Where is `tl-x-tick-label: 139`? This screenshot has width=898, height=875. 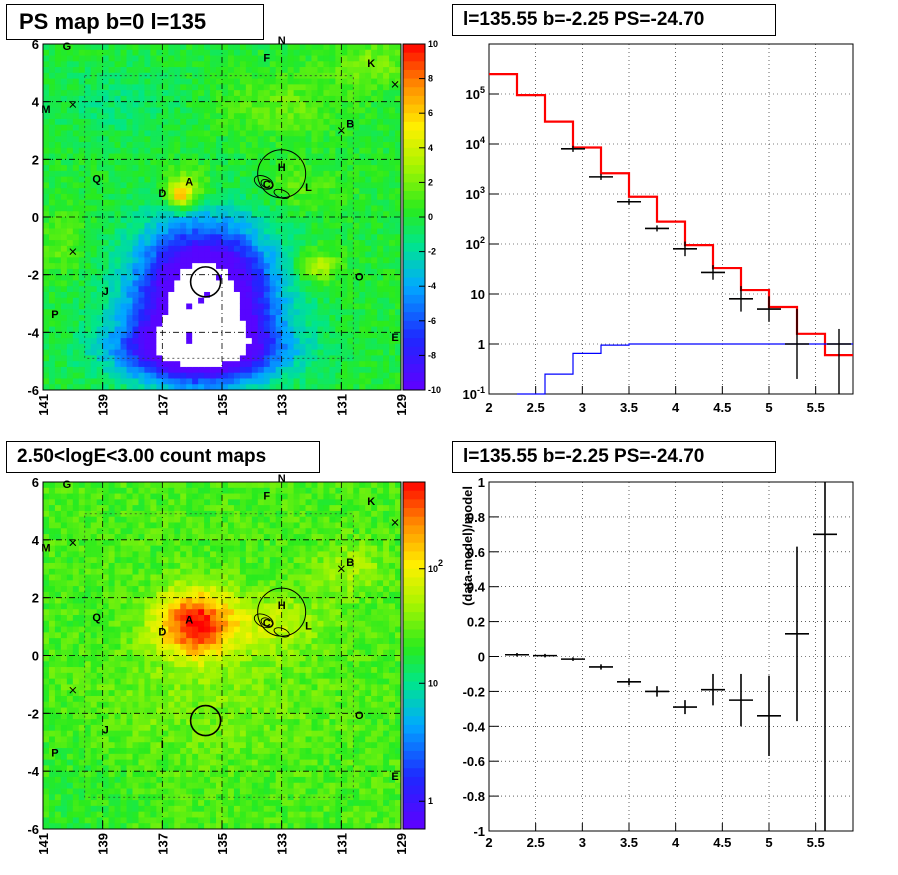 tl-x-tick-label: 139 is located at coordinates (103, 405).